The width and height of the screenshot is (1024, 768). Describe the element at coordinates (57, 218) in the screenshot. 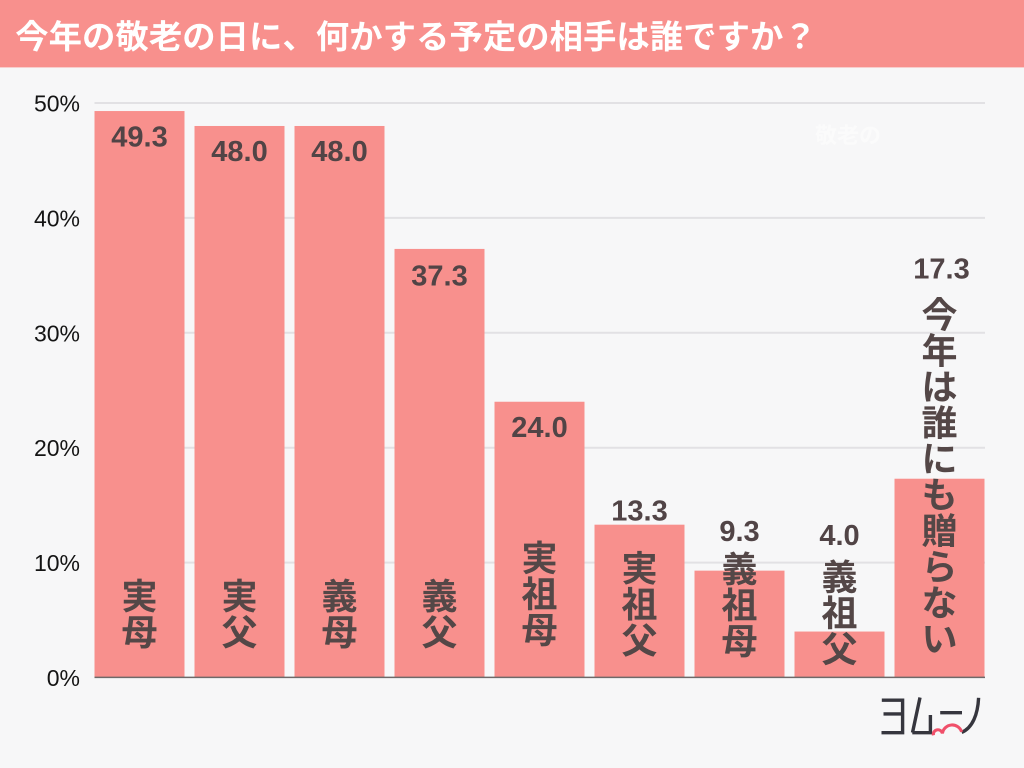

I see `svg-text: 40%` at that location.